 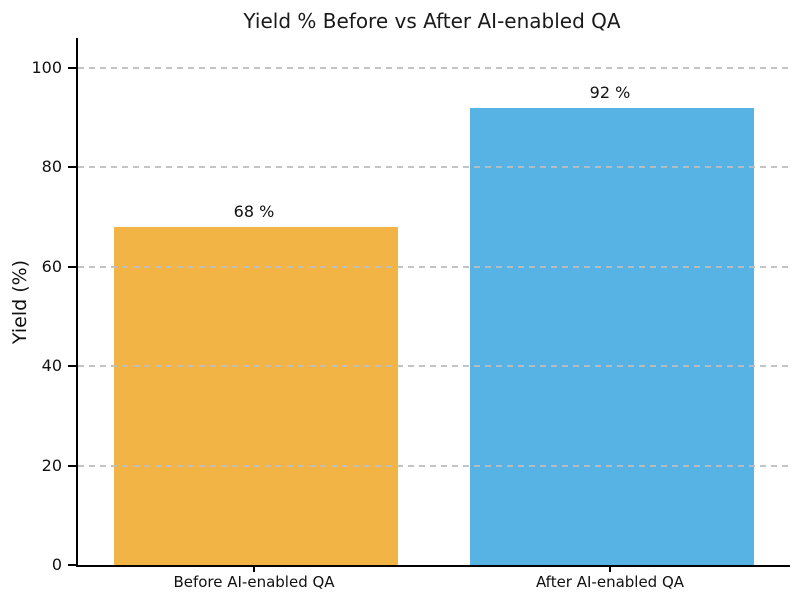 I want to click on y-tick-label: 60, so click(x=51, y=266).